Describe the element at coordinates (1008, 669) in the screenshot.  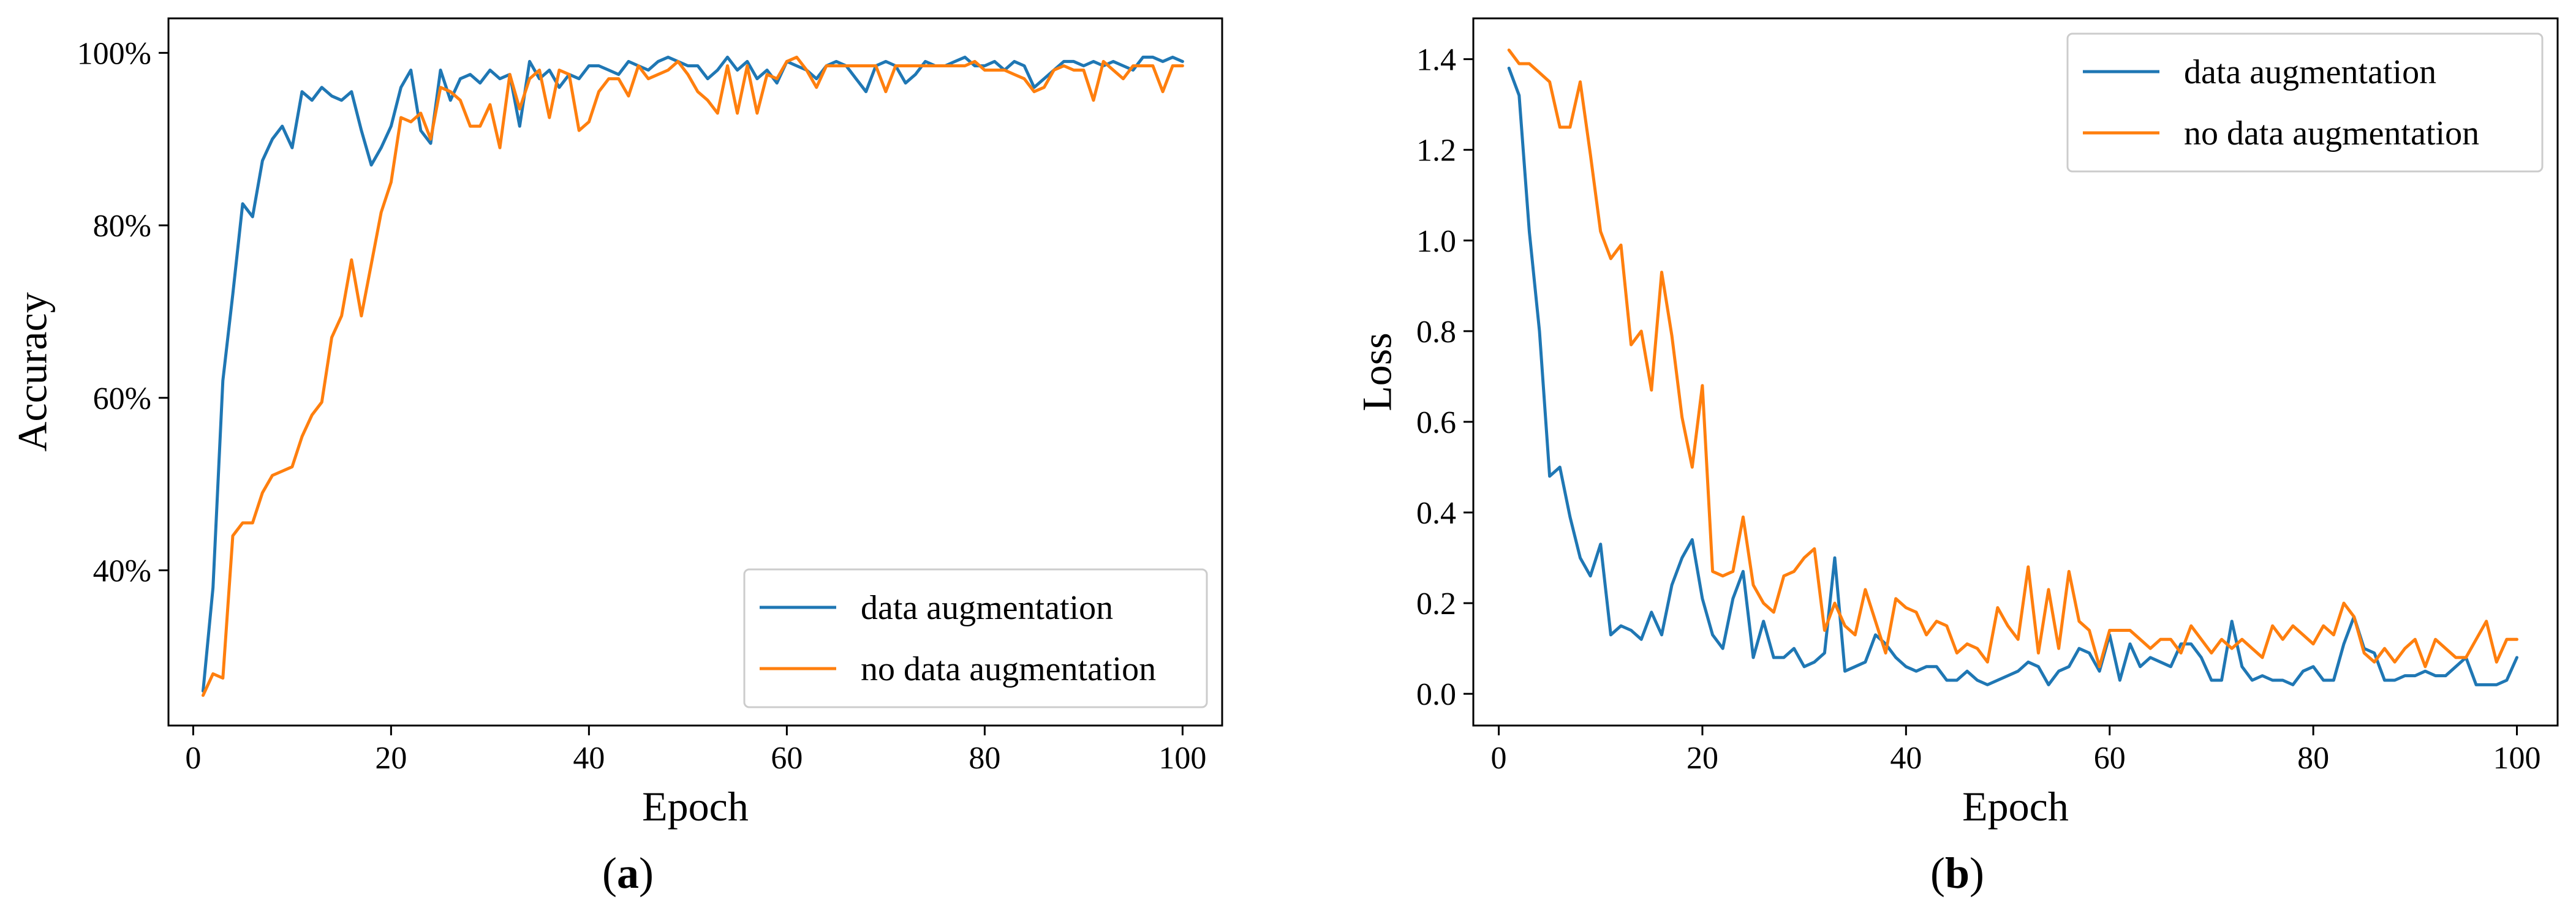
I see `accuracy-legend-label-no-data-augmentation: no data augmentation` at that location.